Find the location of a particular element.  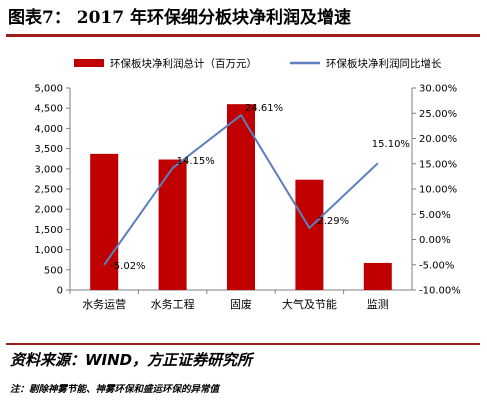

left-tick-label: 500 is located at coordinates (53, 270).